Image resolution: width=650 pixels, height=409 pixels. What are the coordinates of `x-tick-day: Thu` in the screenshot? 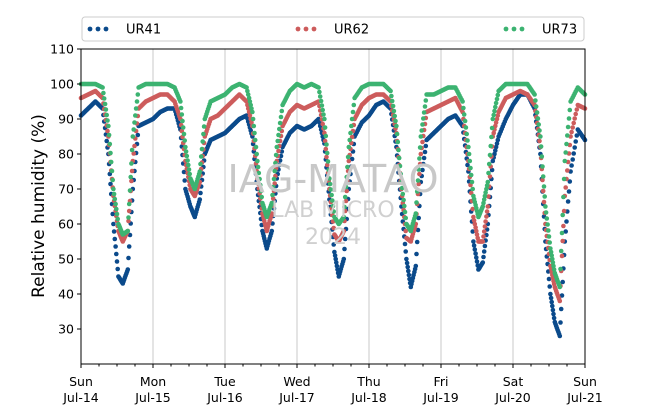 It's located at (368, 381).